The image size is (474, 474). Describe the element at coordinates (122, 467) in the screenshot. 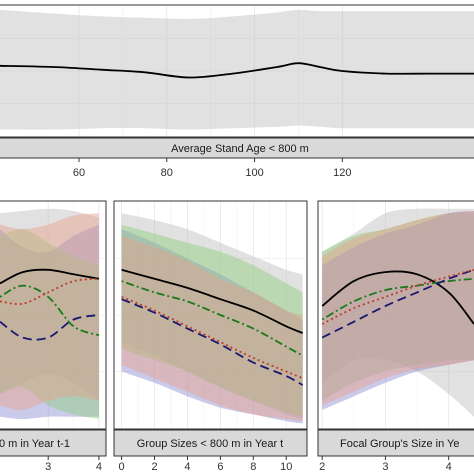

I see `x-tick-label: 0` at that location.